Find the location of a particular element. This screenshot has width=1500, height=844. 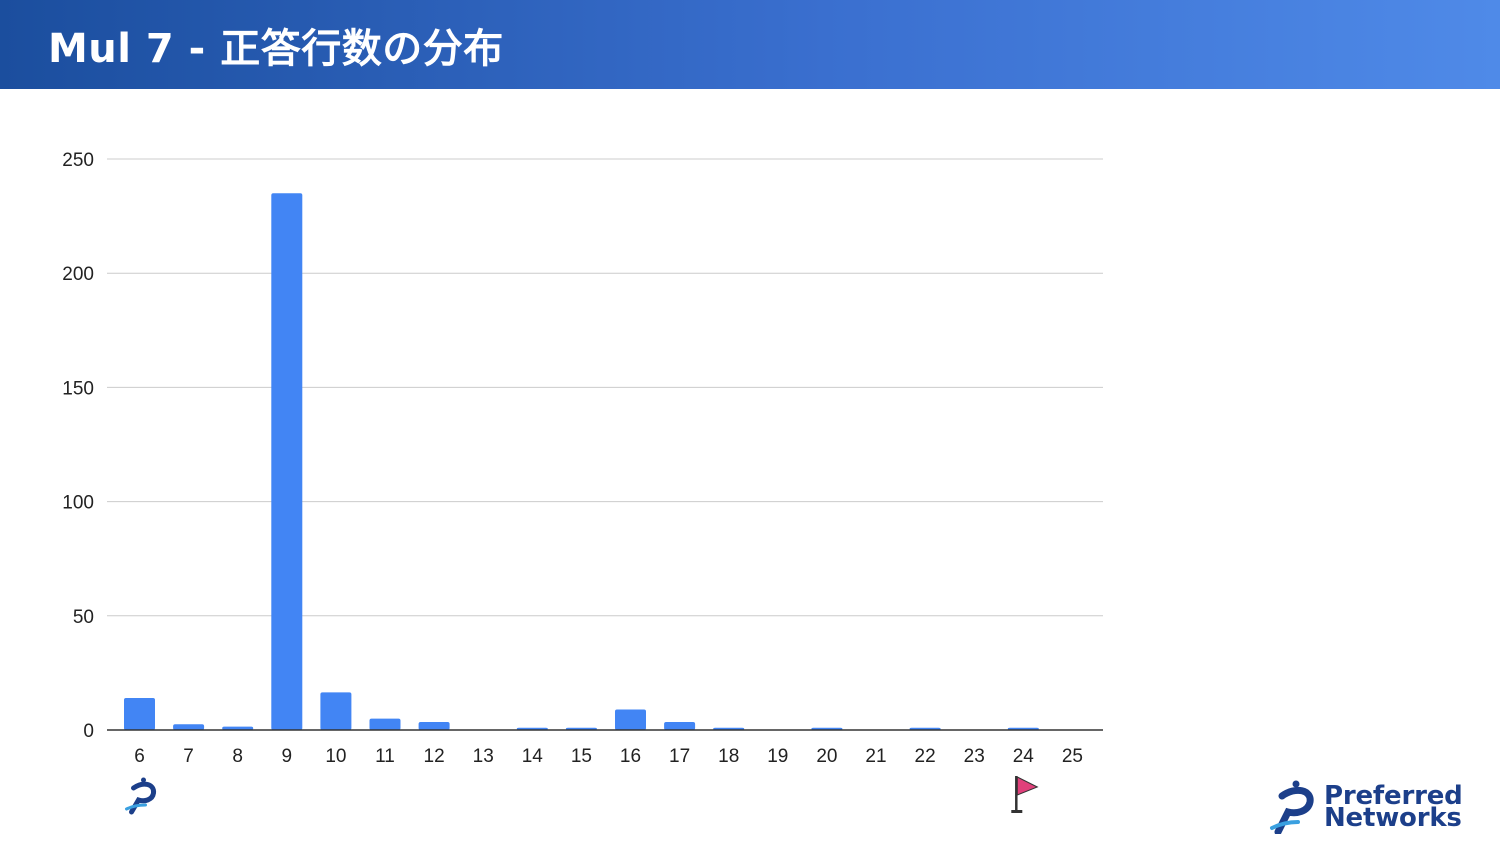

x-tick-label-23: 23 is located at coordinates (974, 756).